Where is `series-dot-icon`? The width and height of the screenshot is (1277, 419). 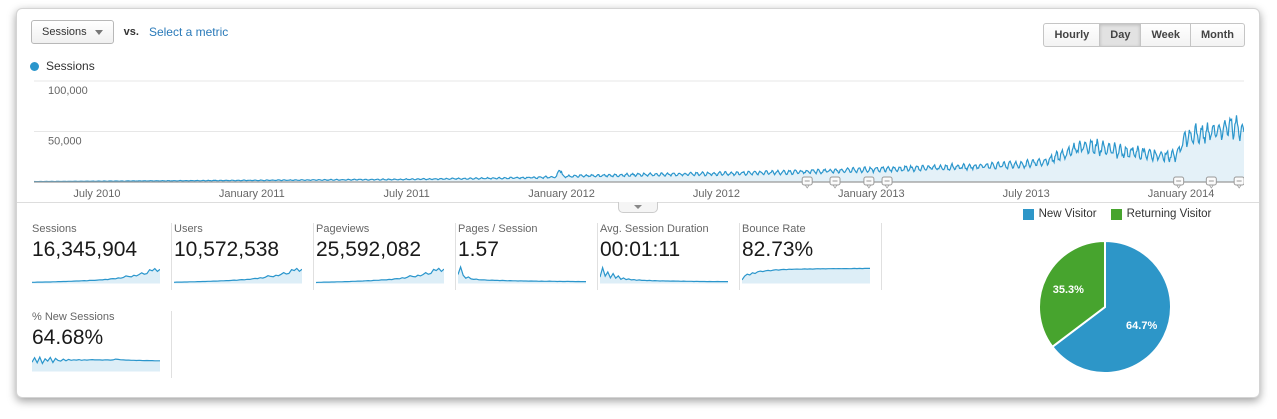 series-dot-icon is located at coordinates (34, 66).